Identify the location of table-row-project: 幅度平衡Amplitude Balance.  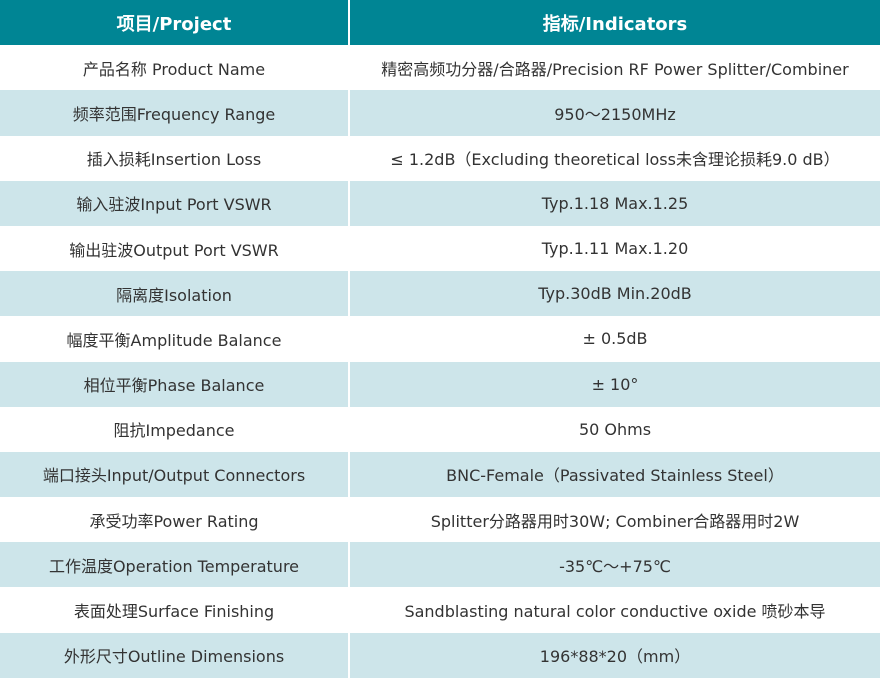
(174, 340).